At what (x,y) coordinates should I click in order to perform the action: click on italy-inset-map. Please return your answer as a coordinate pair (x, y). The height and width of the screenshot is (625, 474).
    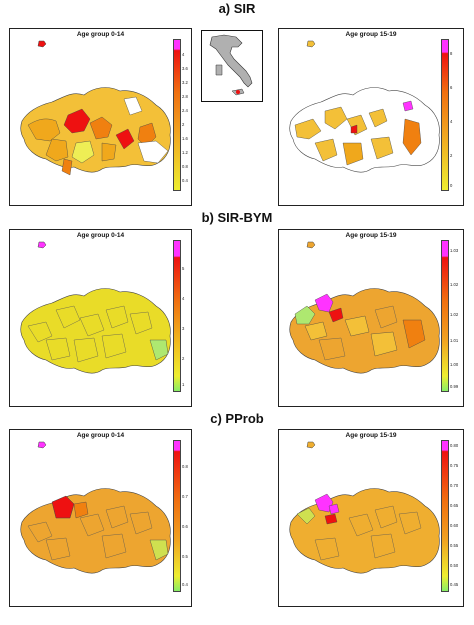
    Looking at the image, I should click on (232, 66).